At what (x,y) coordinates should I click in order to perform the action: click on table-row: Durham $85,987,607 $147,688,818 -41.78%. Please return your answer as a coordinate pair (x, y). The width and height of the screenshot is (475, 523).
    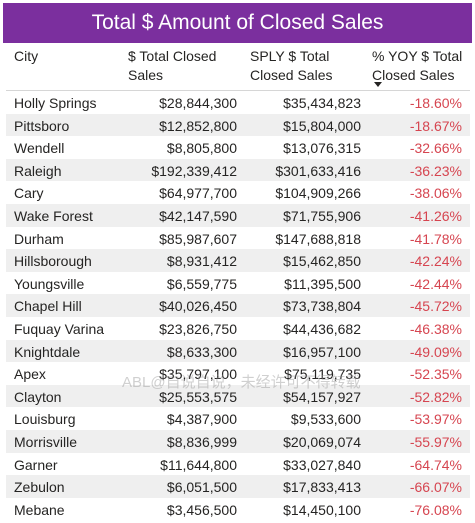
    Looking at the image, I should click on (238, 238).